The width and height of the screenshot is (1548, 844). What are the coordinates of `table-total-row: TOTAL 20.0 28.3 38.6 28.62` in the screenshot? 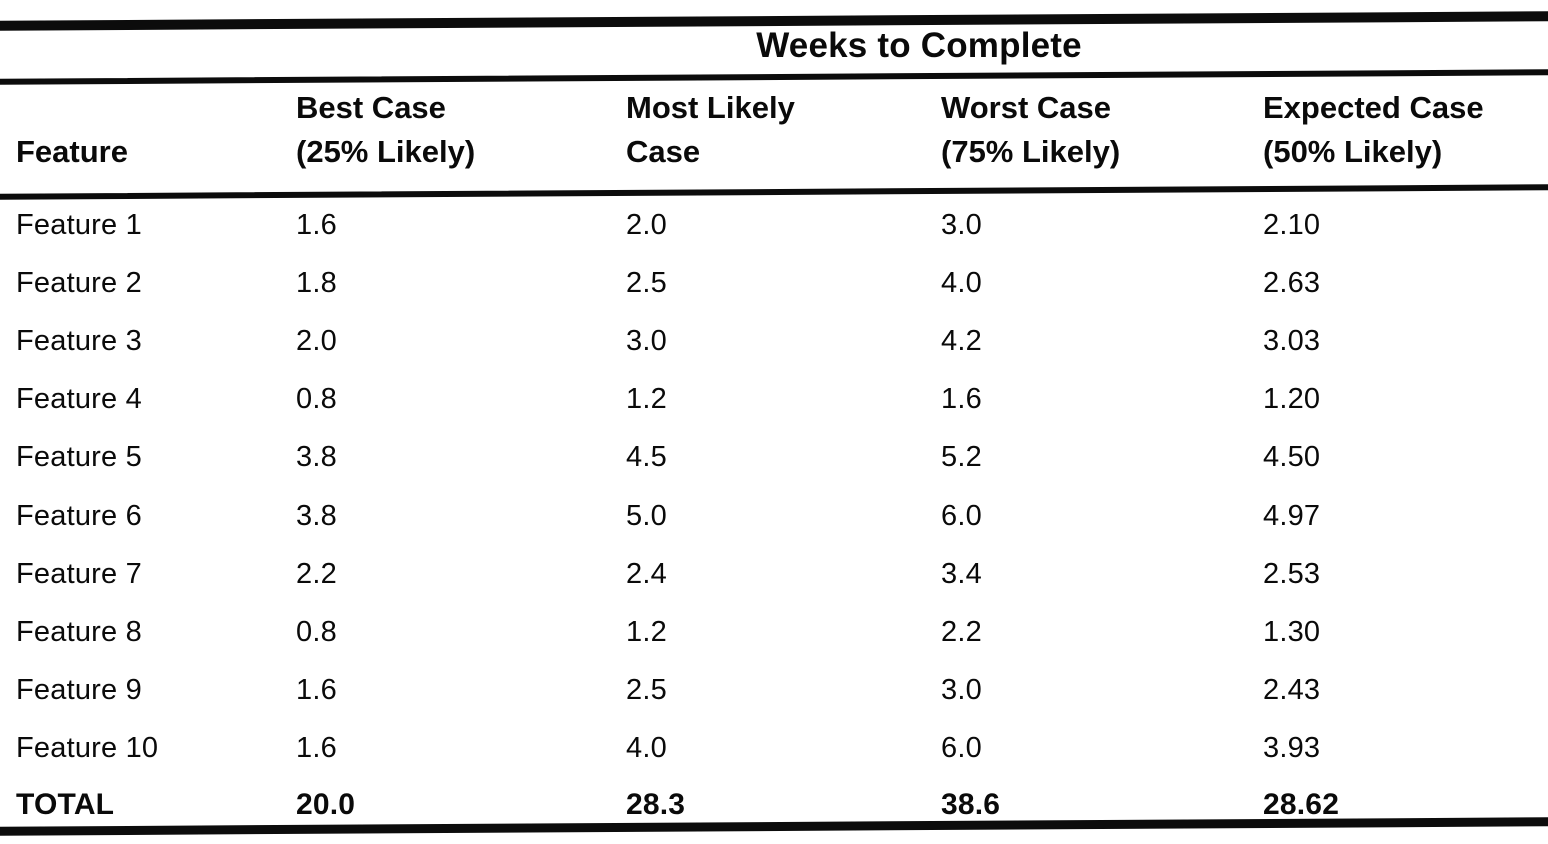 It's located at (774, 805).